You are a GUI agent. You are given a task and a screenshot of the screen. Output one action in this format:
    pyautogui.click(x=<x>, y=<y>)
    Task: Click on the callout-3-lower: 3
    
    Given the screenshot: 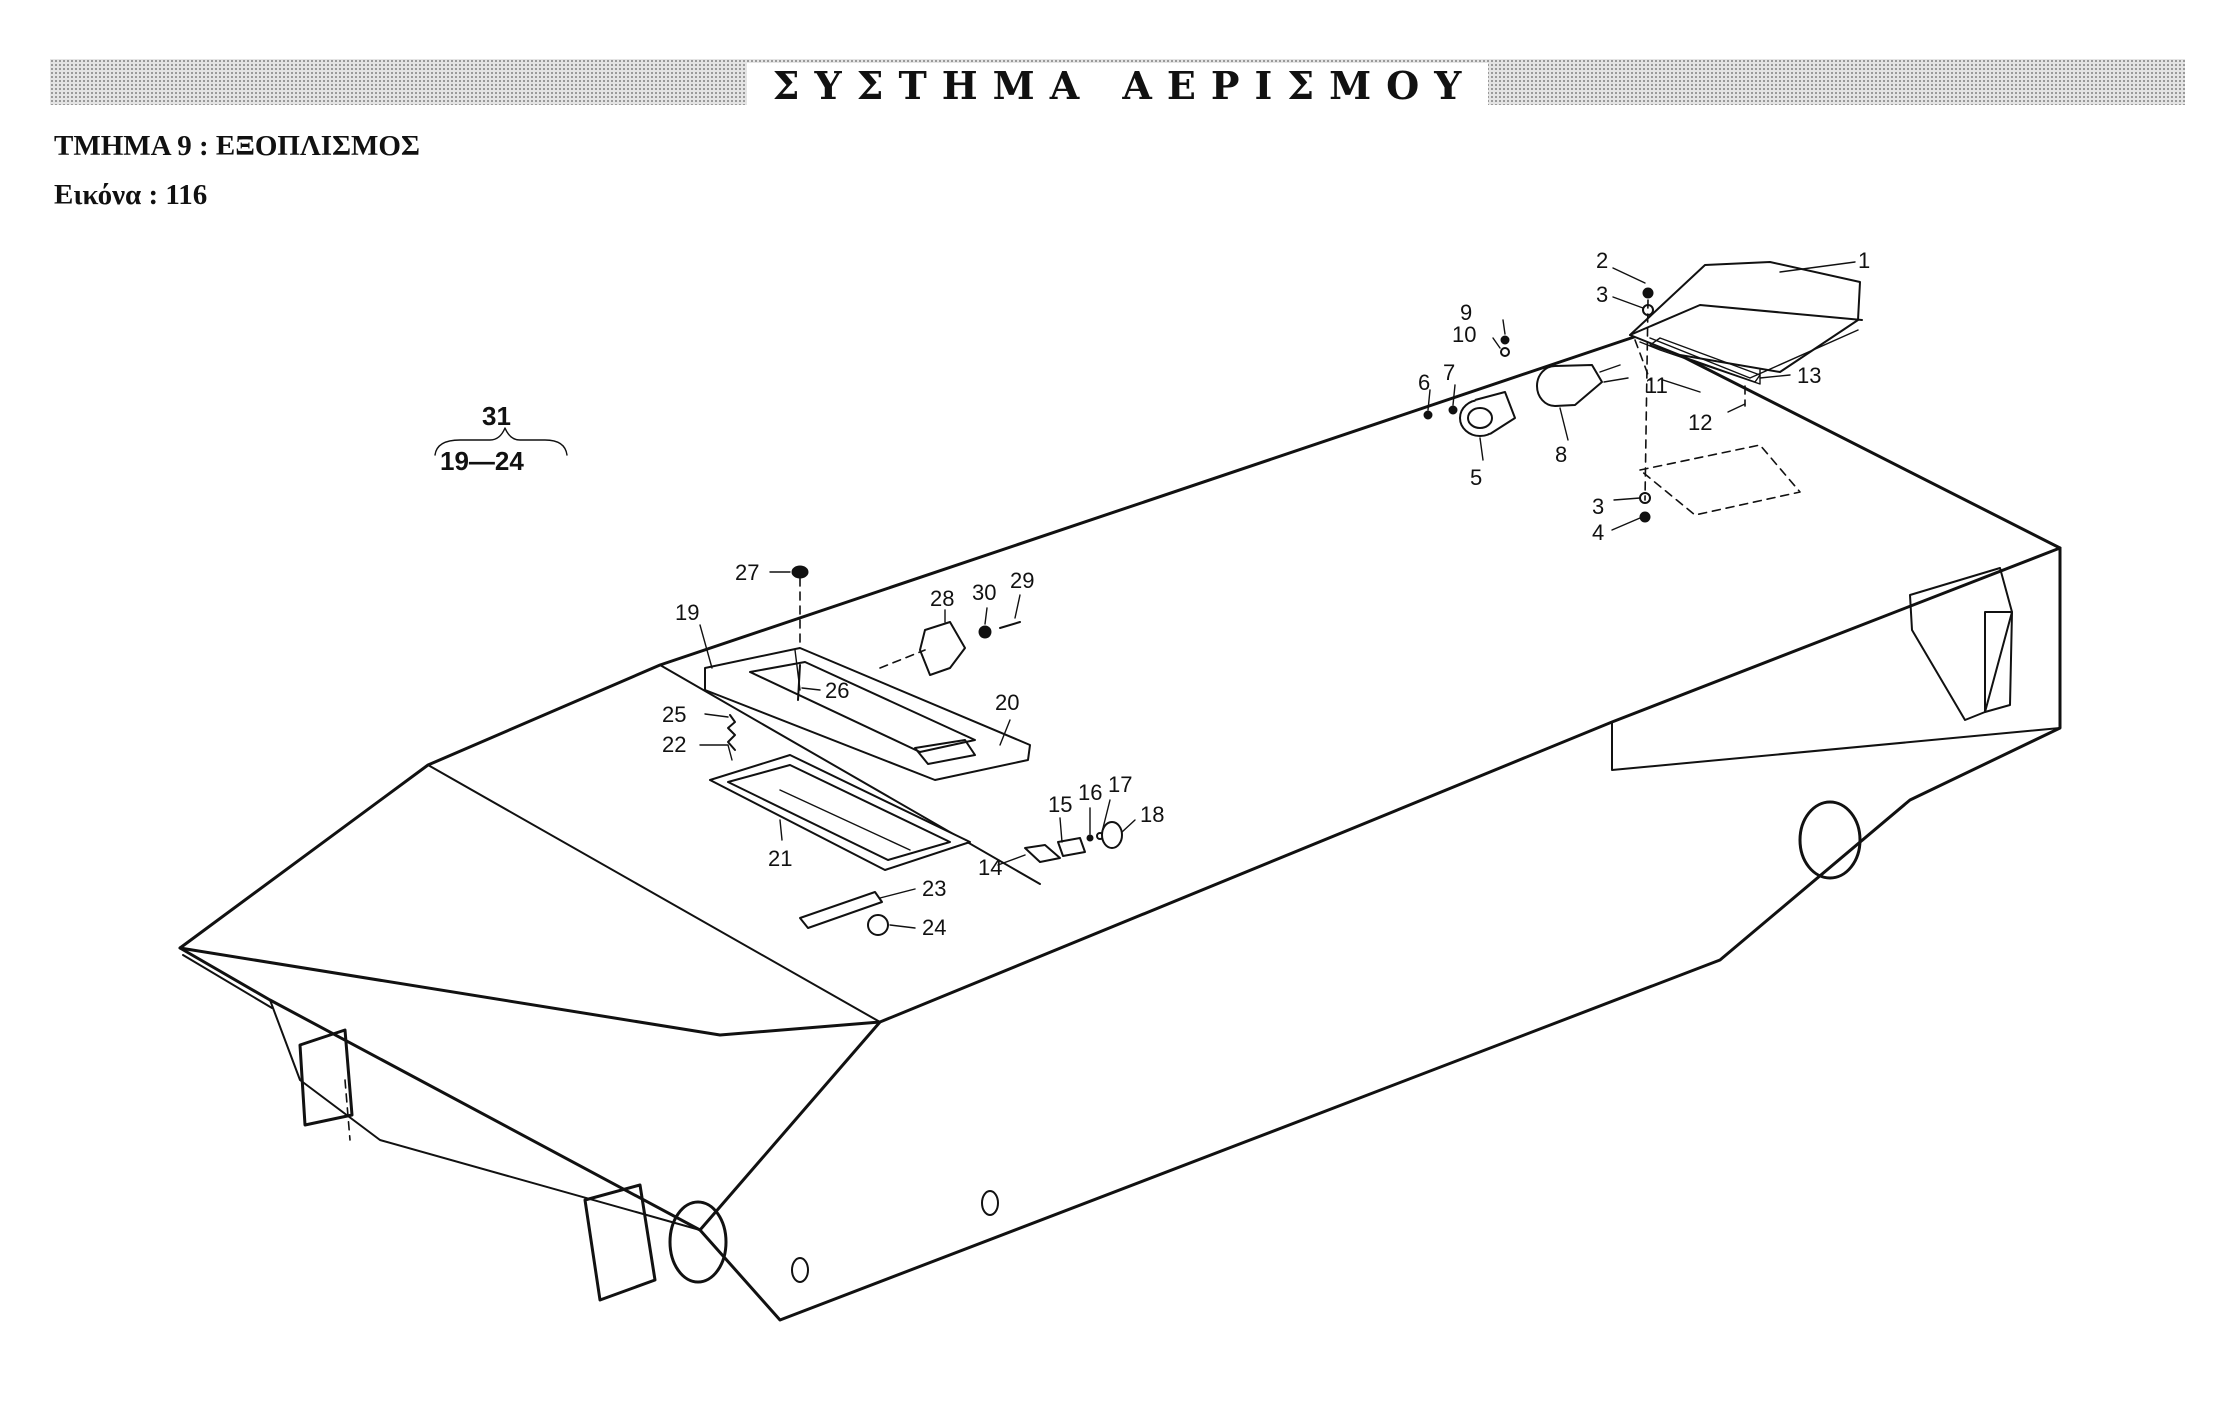 What is the action you would take?
    pyautogui.click(x=1598, y=506)
    